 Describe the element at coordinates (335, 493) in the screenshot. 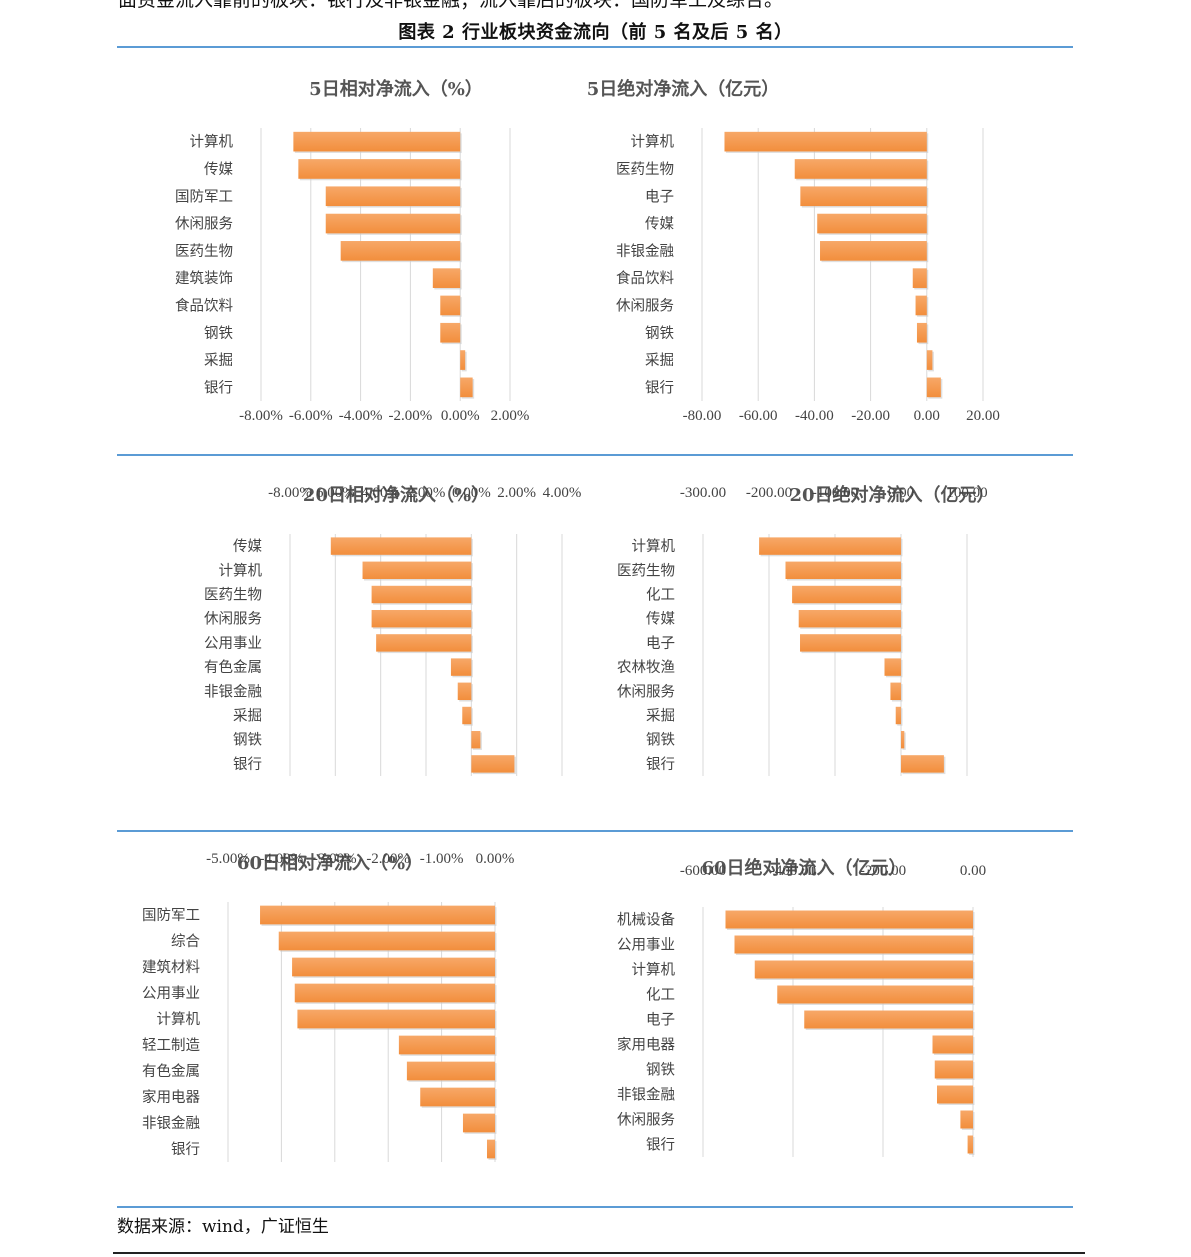

I see `tick-label: 6.00%` at that location.